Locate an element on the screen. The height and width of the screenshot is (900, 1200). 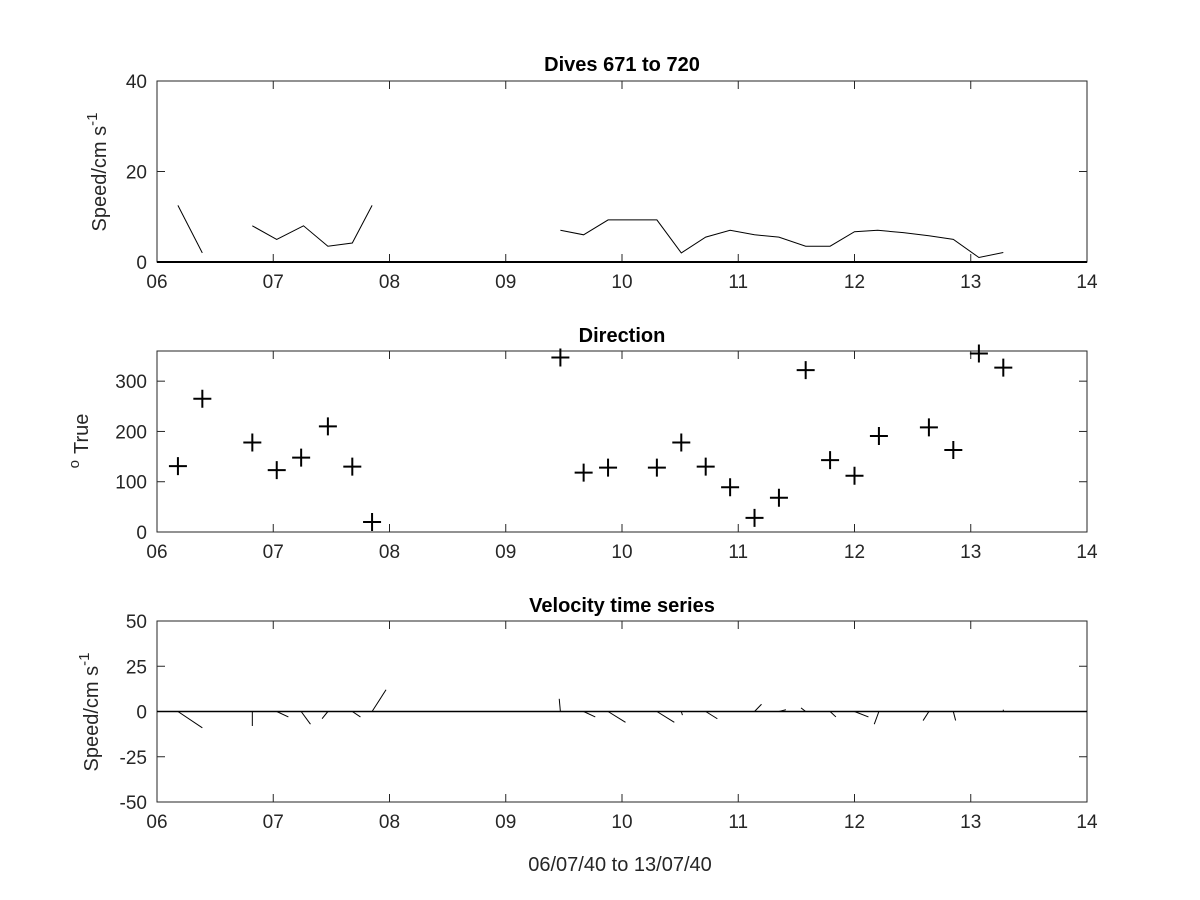
speed-ytick-label: 20 is located at coordinates (136, 173).